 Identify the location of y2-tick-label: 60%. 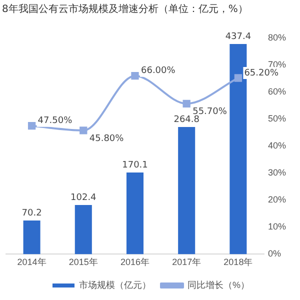
(277, 91).